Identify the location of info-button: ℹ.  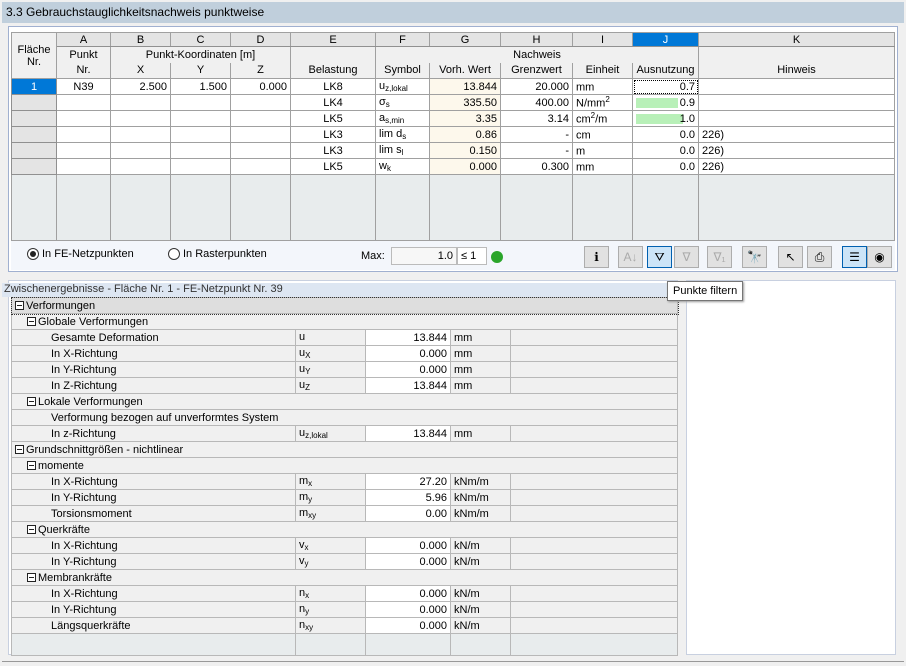
(596, 257).